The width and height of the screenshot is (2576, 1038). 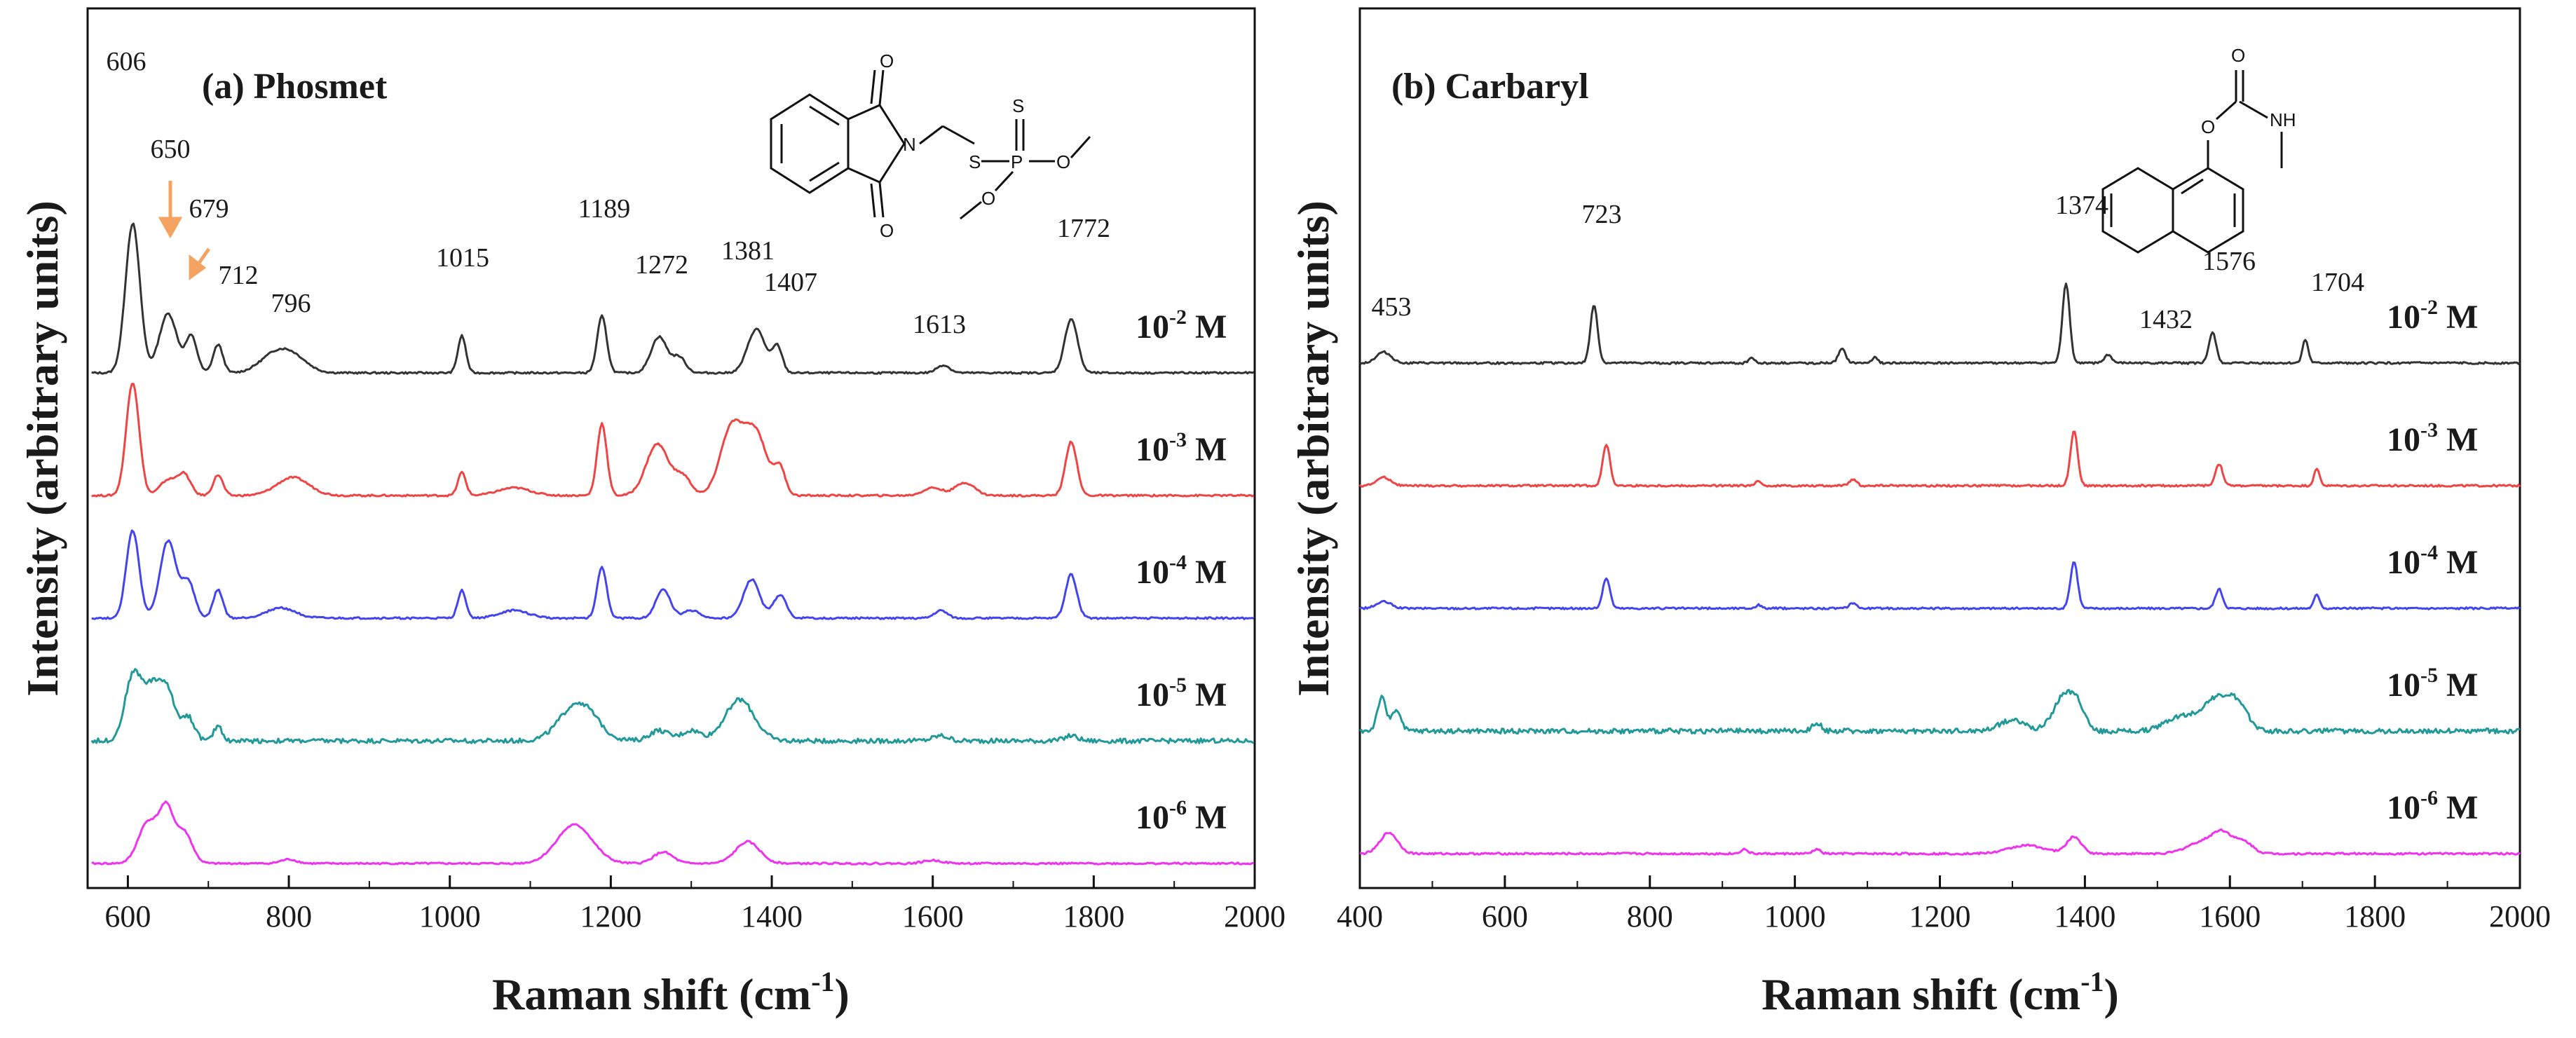 What do you see at coordinates (2429, 430) in the screenshot?
I see `conc-exponent: -3` at bounding box center [2429, 430].